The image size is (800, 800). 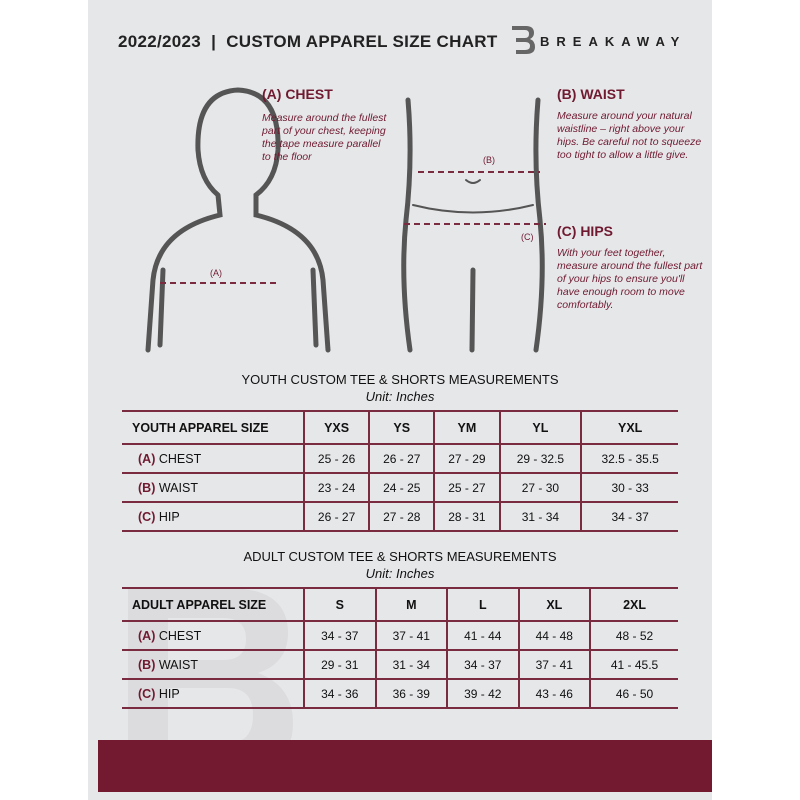 I want to click on adult-unit: Unit: Inches, so click(x=400, y=573).